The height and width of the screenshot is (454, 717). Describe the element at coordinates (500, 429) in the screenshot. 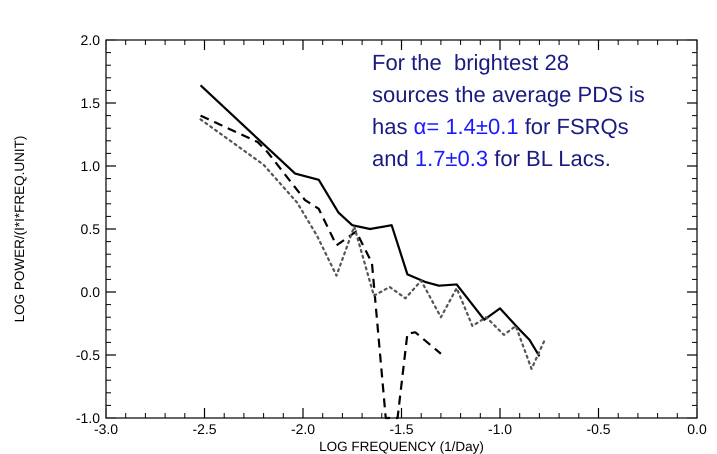

I see `x-tick-label: -1.0` at that location.